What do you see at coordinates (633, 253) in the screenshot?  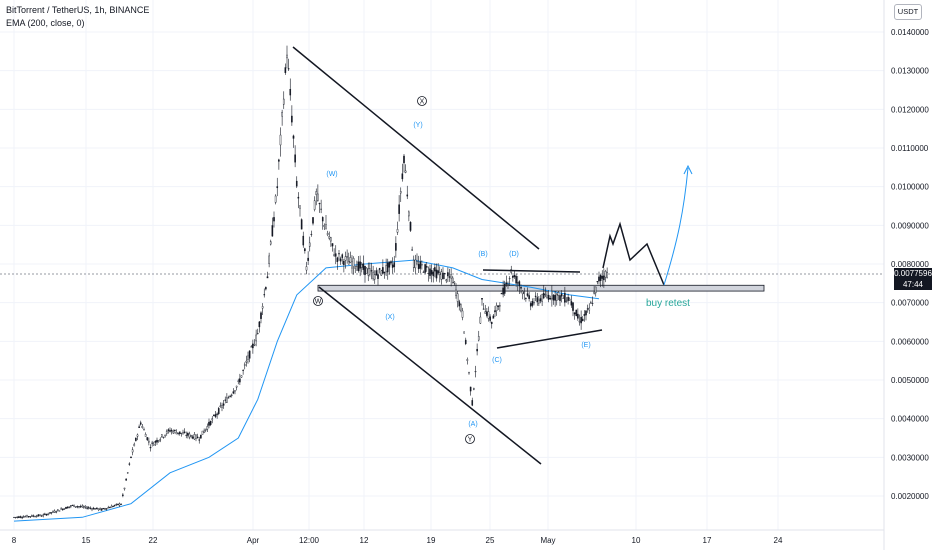 I see `projection-zigzag` at bounding box center [633, 253].